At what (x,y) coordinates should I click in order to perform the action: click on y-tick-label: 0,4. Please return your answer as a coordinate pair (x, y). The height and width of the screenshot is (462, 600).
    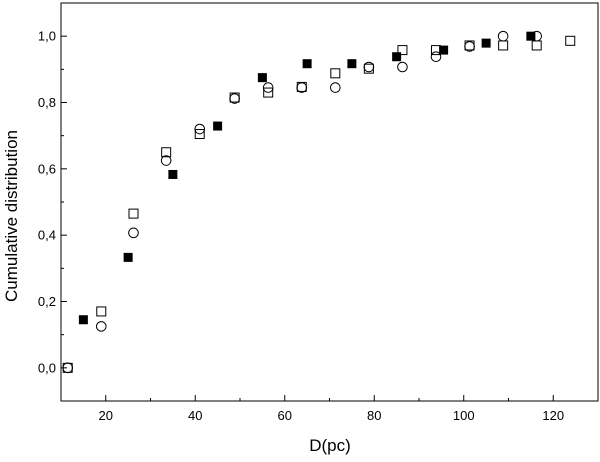
    Looking at the image, I should click on (47, 235).